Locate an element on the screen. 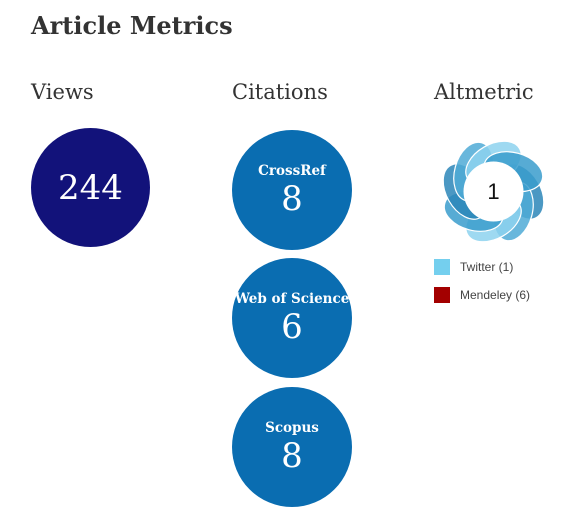 Image resolution: width=581 pixels, height=522 pixels. scopus-citations-circle: Scopus 8 is located at coordinates (292, 447).